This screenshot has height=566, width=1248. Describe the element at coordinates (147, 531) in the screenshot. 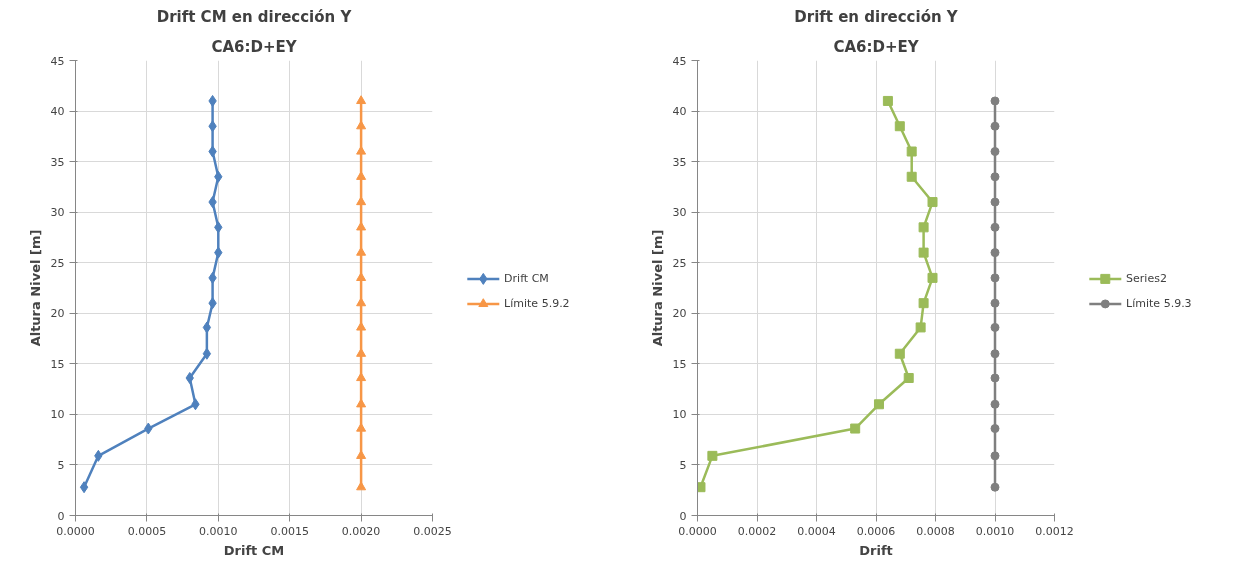

I see `x-tick-label: 0.0005` at that location.